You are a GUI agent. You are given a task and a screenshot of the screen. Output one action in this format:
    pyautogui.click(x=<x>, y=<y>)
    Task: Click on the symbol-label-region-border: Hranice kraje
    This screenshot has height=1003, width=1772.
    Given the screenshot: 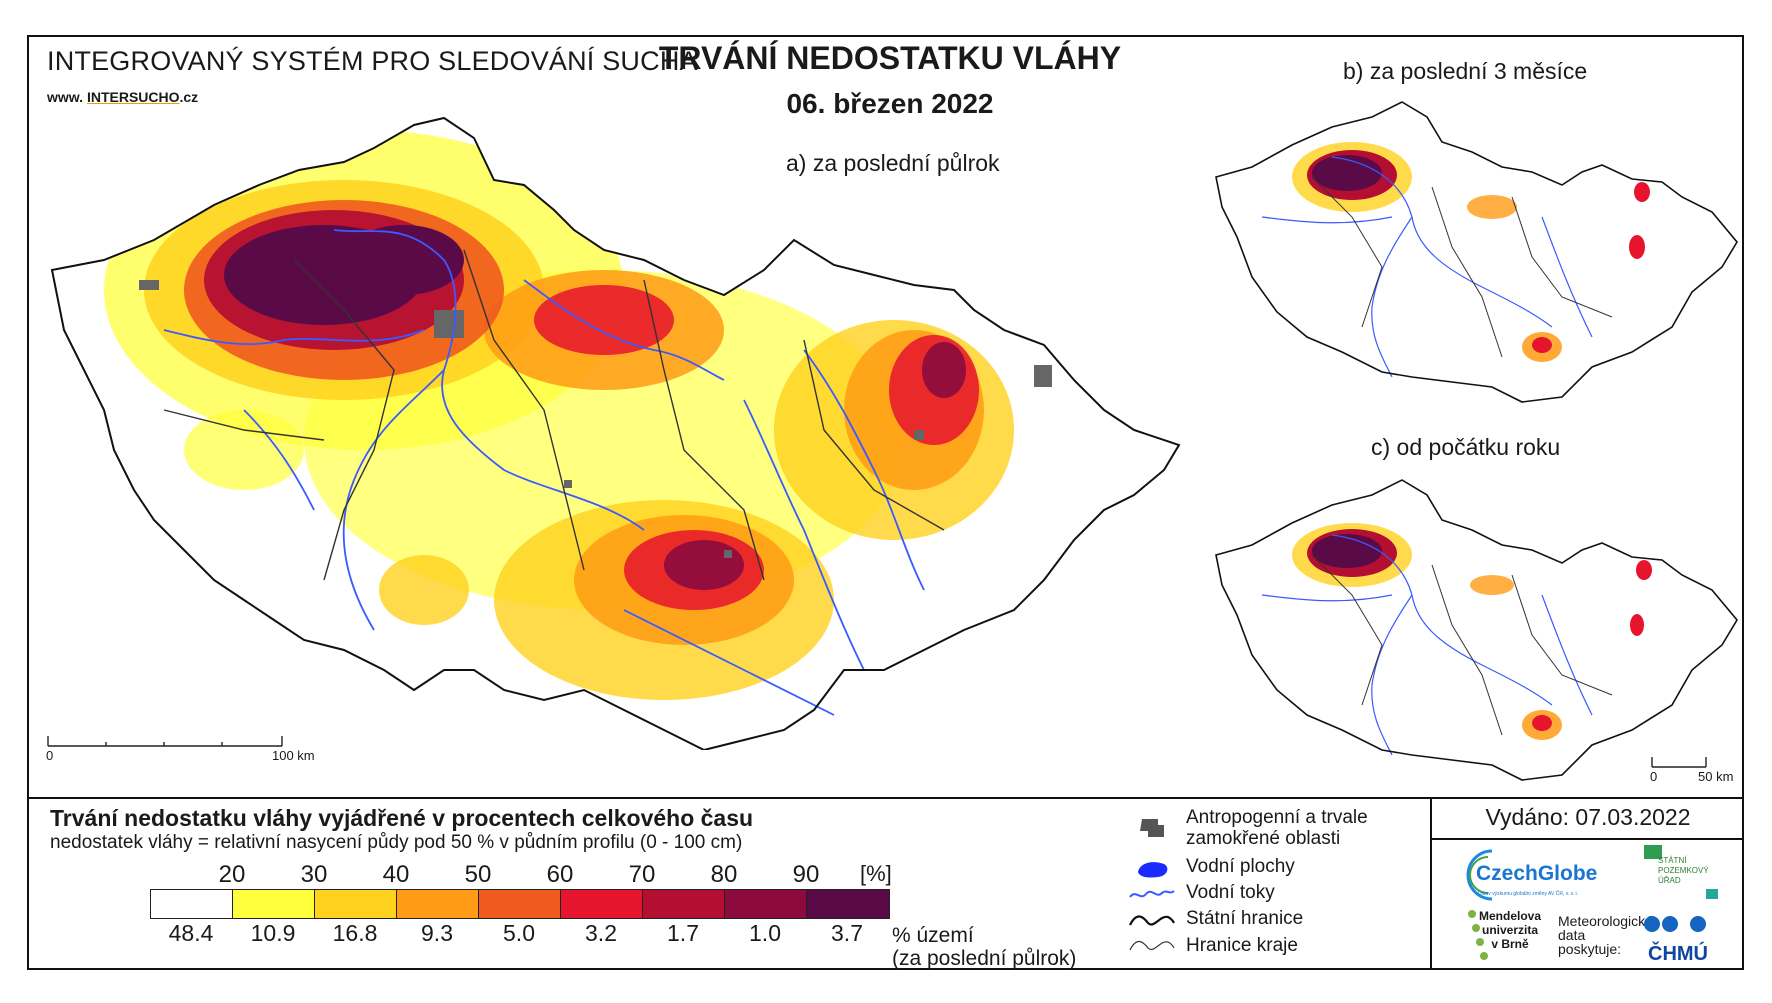 What is the action you would take?
    pyautogui.click(x=1242, y=945)
    